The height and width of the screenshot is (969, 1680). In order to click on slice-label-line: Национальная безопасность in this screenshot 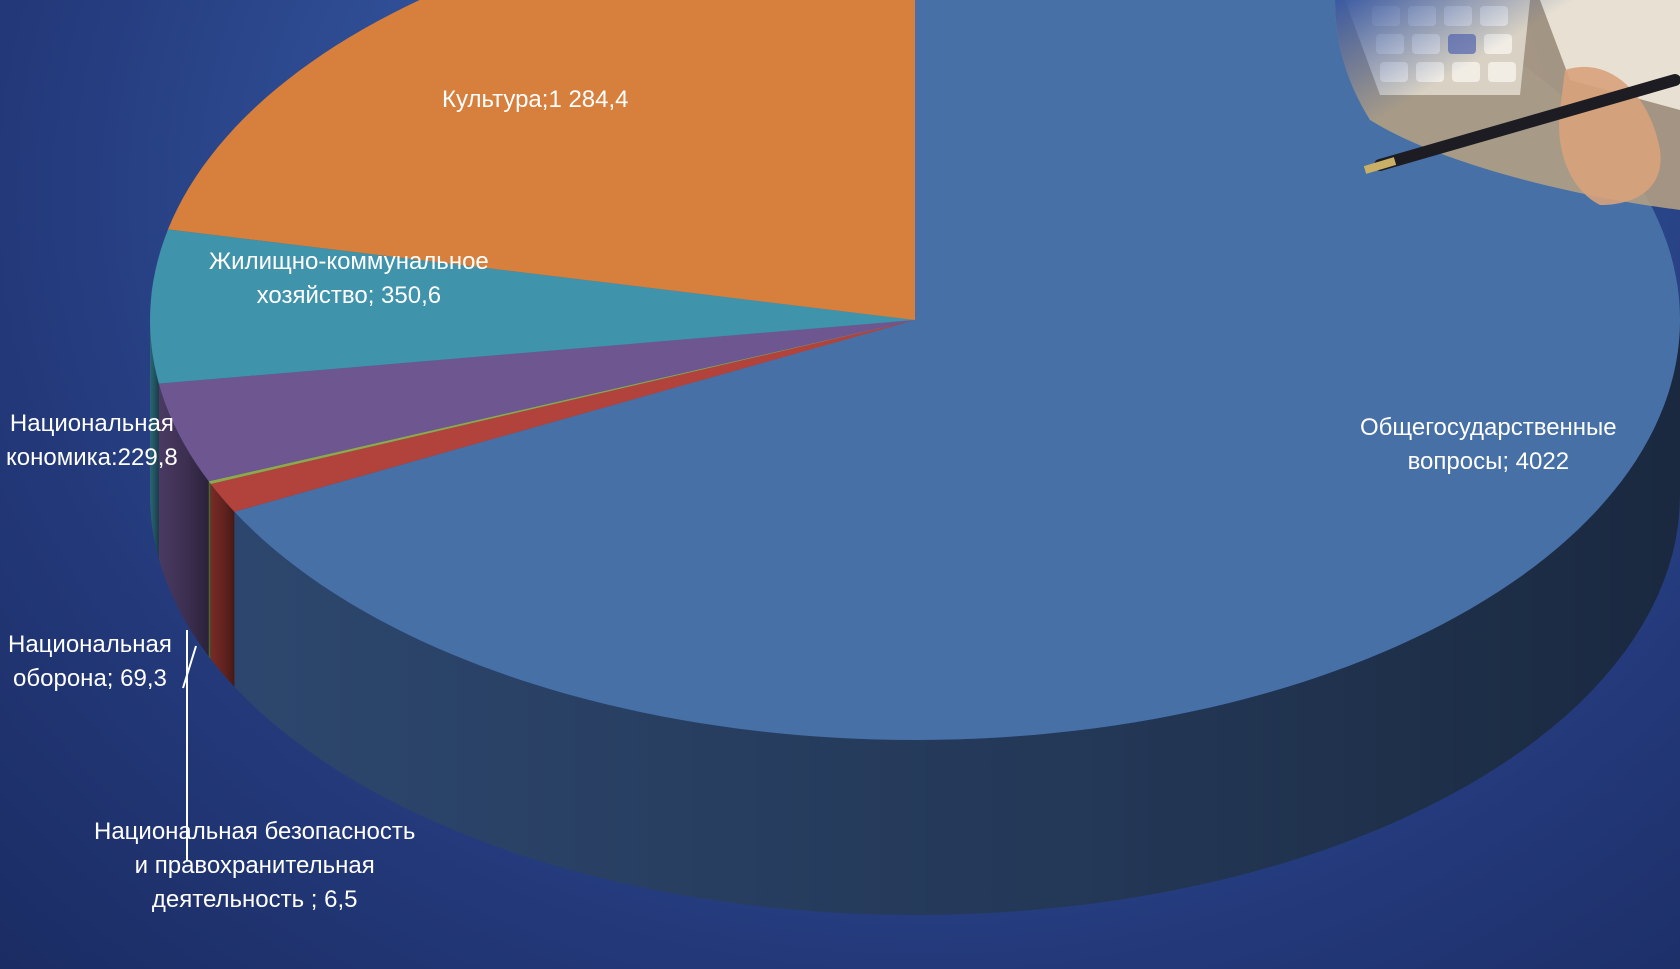, I will do `click(255, 831)`.